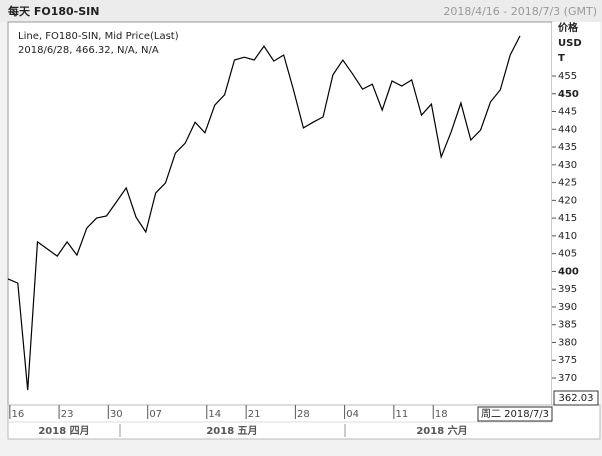 The width and height of the screenshot is (602, 456). Describe the element at coordinates (567, 236) in the screenshot. I see `y-tick-label: 410` at that location.